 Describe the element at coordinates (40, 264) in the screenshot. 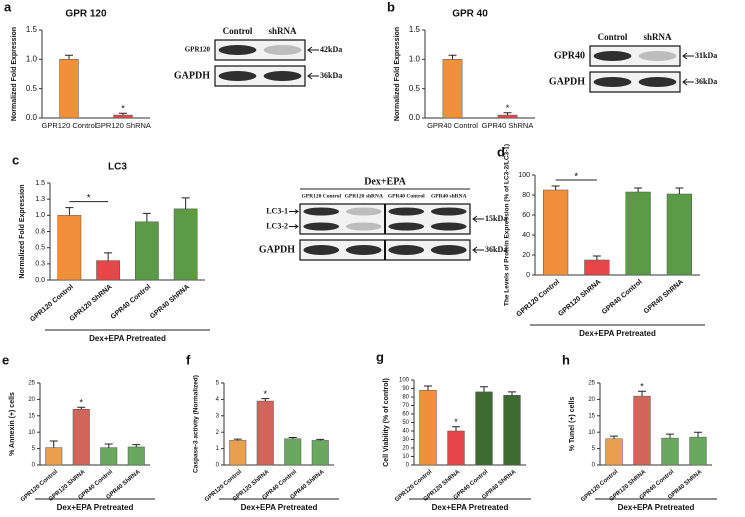

I see `y-tick-label: 0.3` at that location.